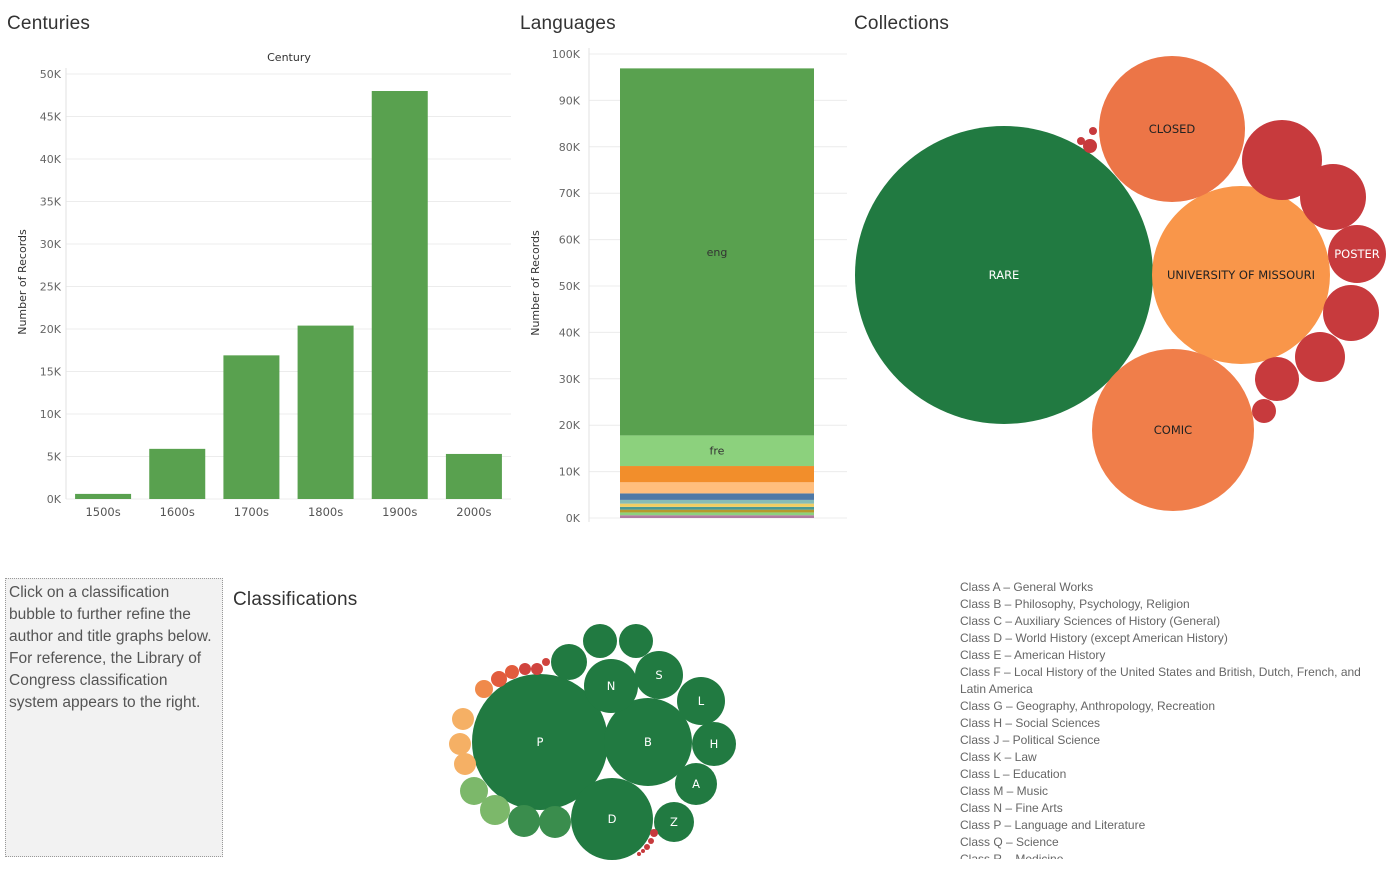 The height and width of the screenshot is (884, 1396). I want to click on bubble-label: H, so click(714, 744).